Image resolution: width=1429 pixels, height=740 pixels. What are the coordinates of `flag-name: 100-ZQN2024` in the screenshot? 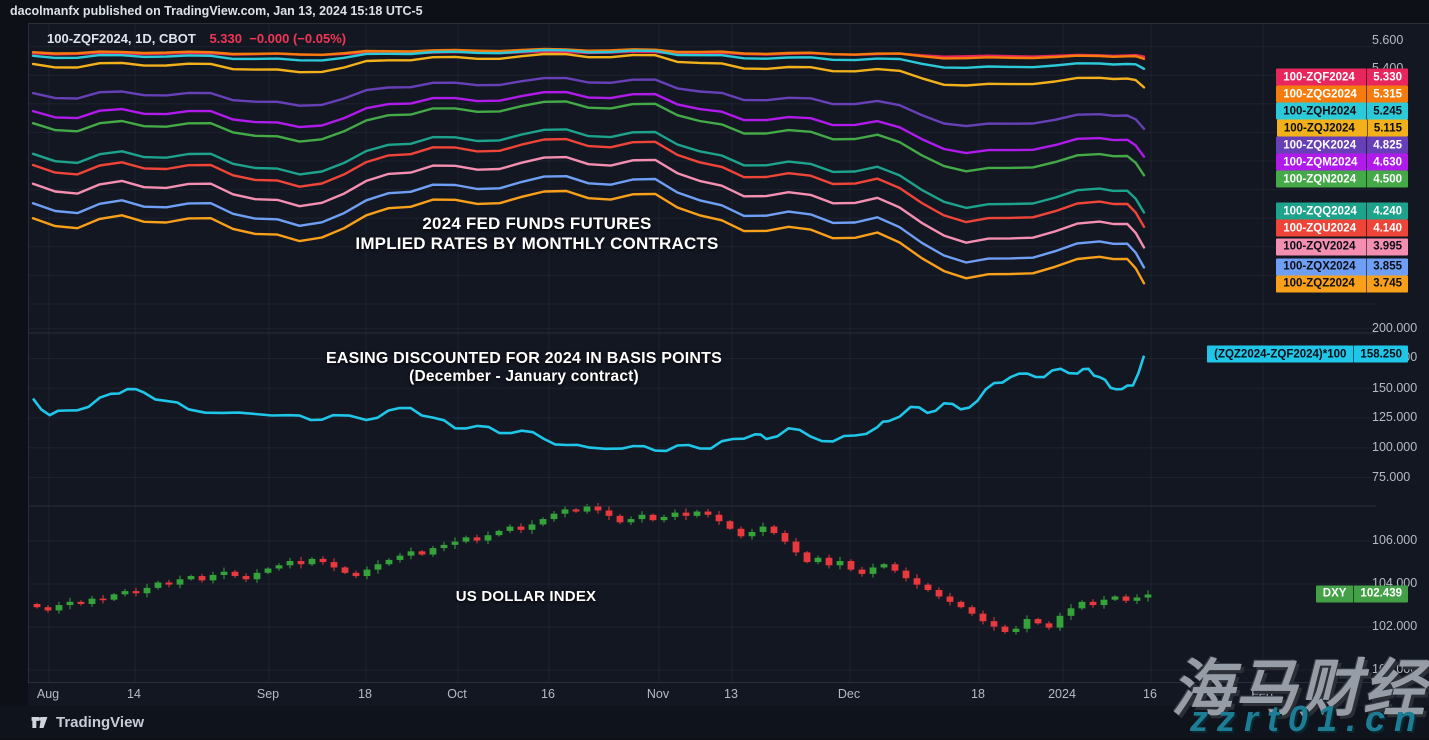 It's located at (1320, 179).